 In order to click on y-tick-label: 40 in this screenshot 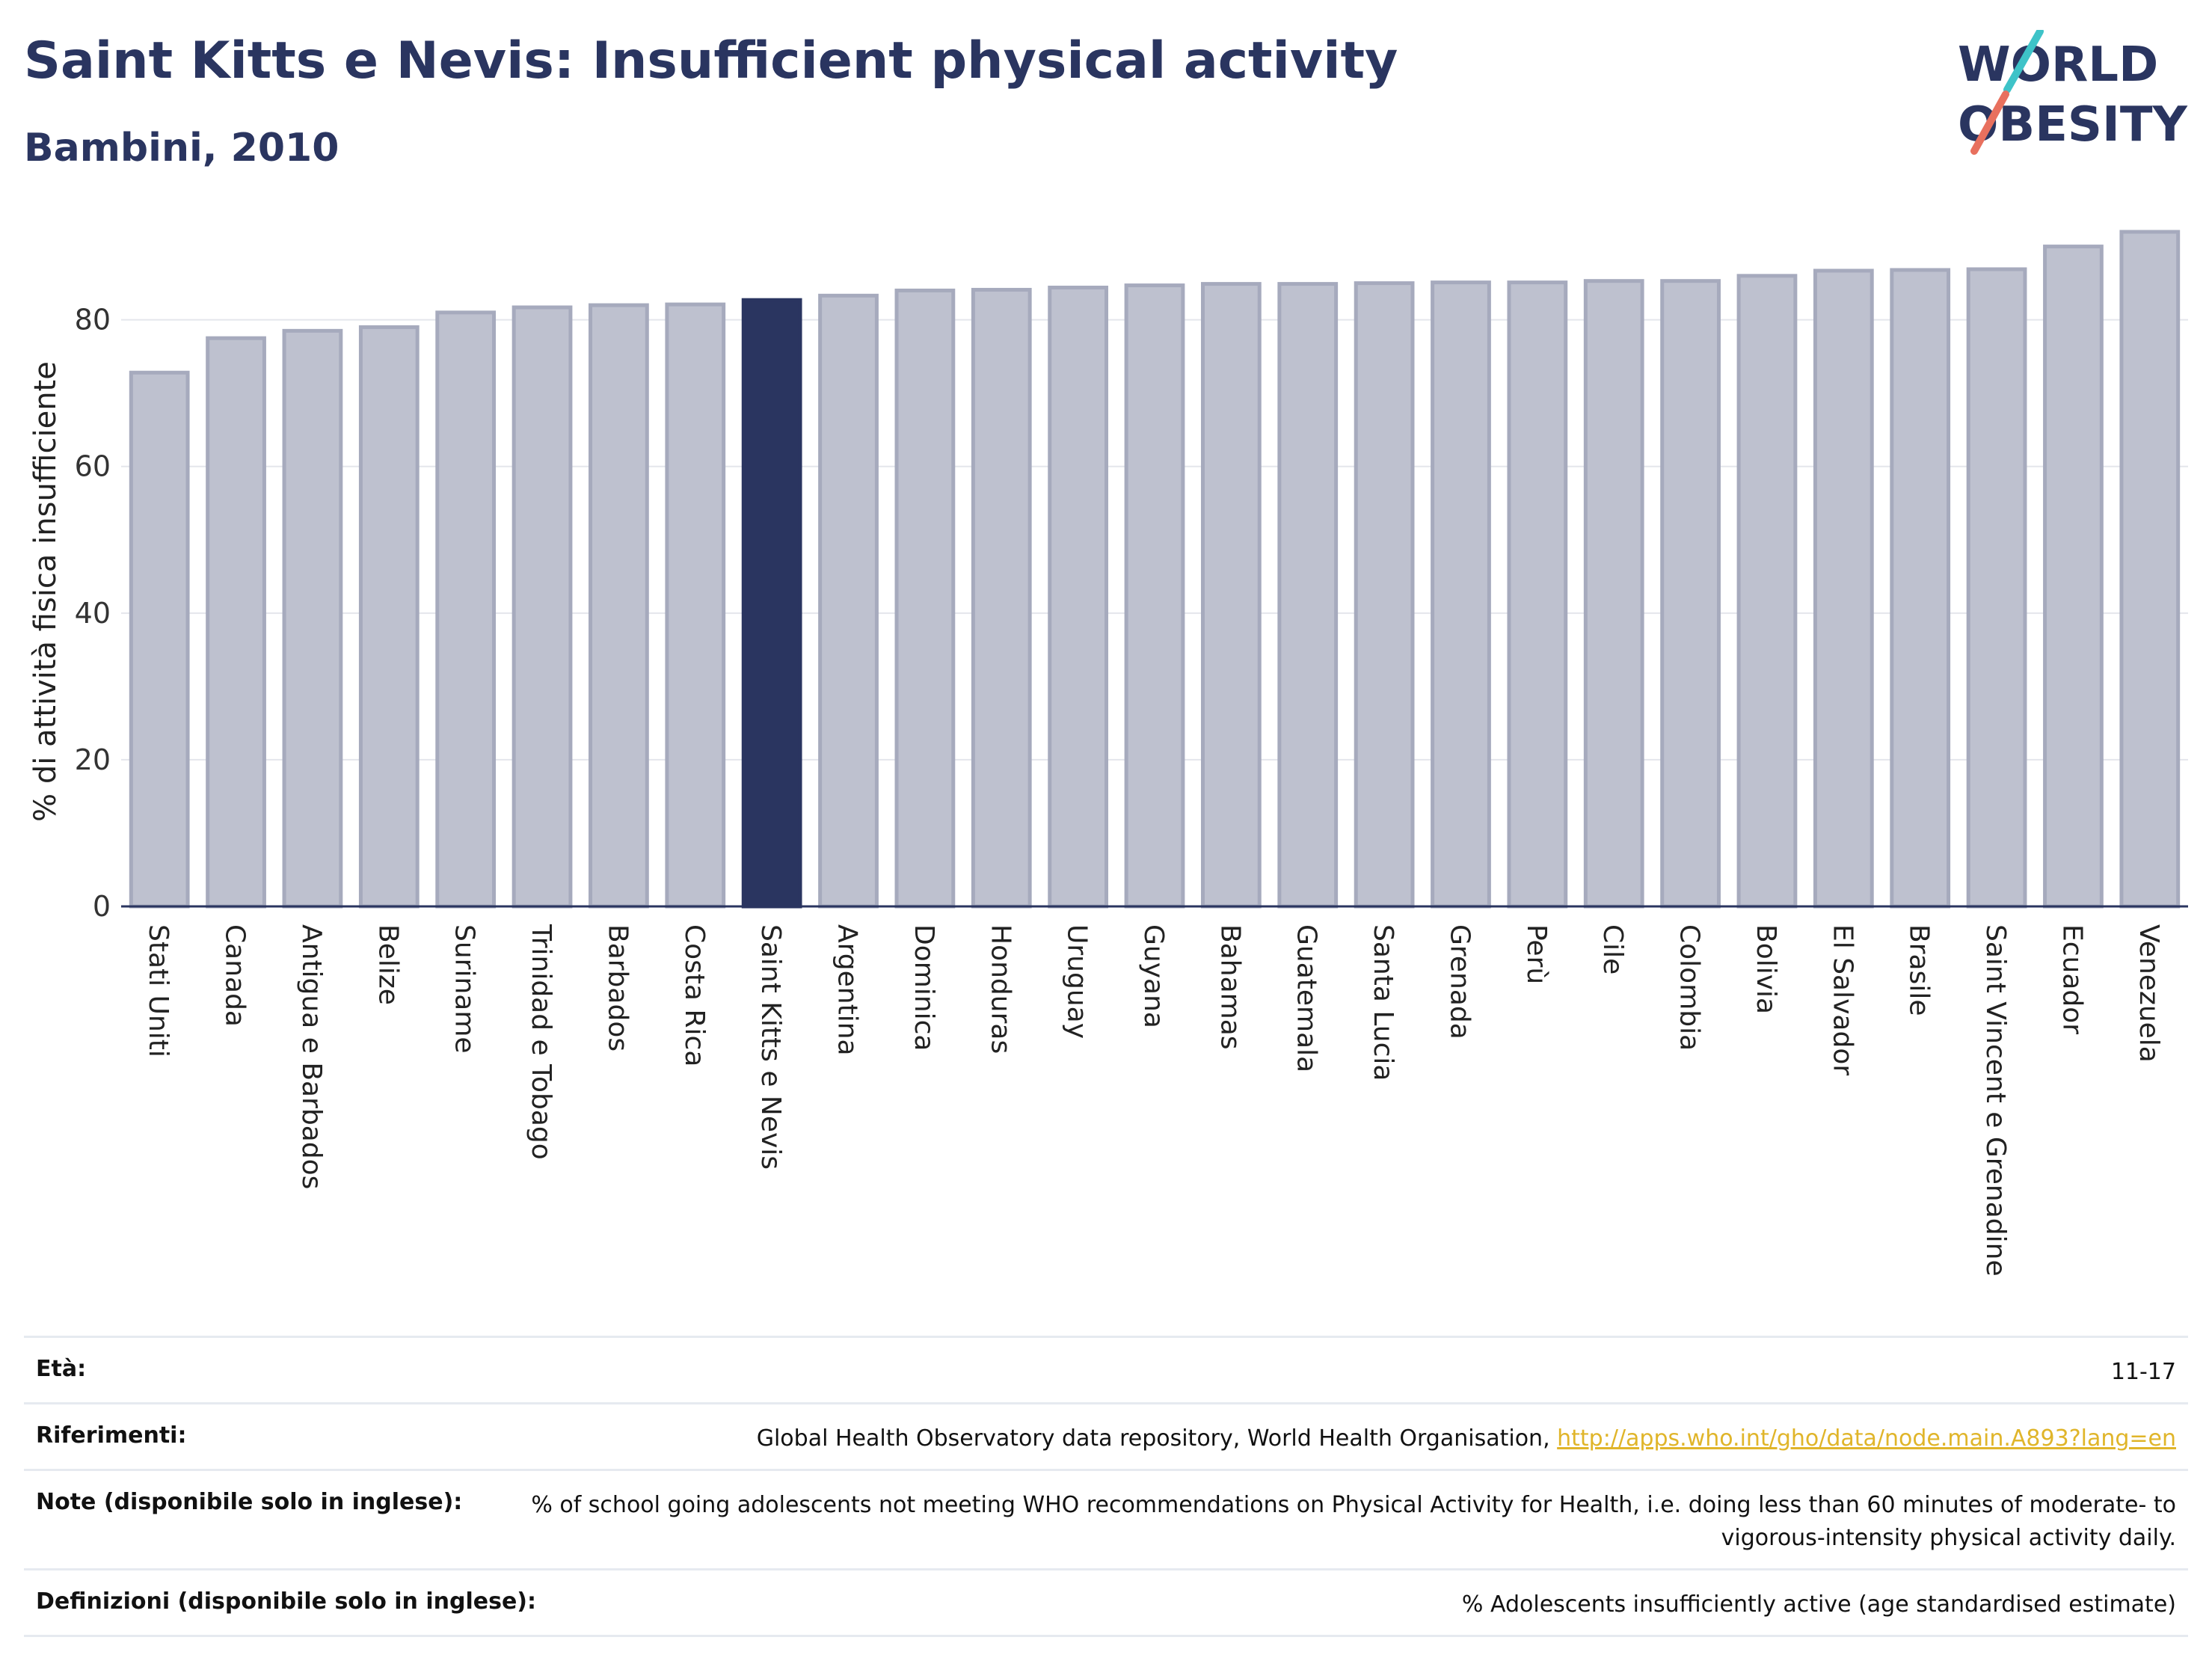, I will do `click(93, 613)`.